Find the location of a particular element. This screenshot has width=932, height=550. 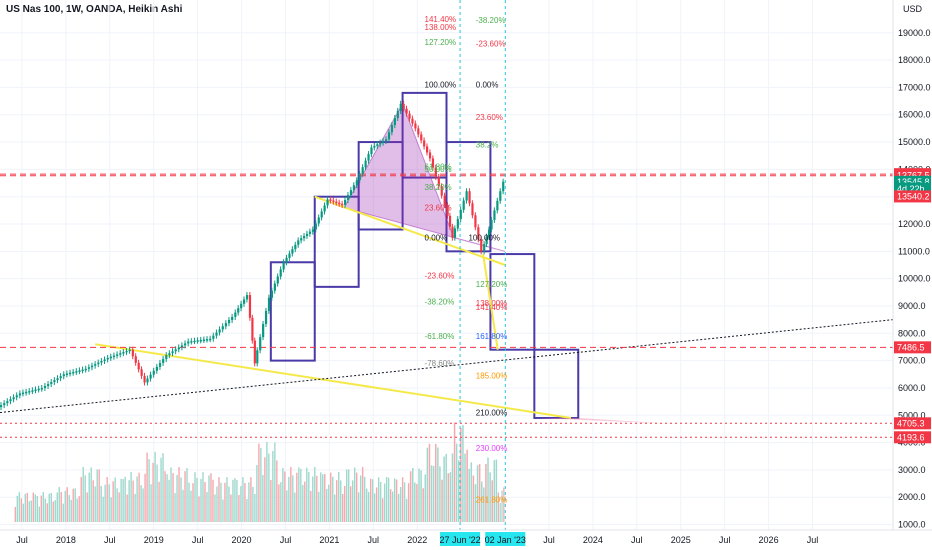

y-tick-label: 15000.0 is located at coordinates (914, 142).